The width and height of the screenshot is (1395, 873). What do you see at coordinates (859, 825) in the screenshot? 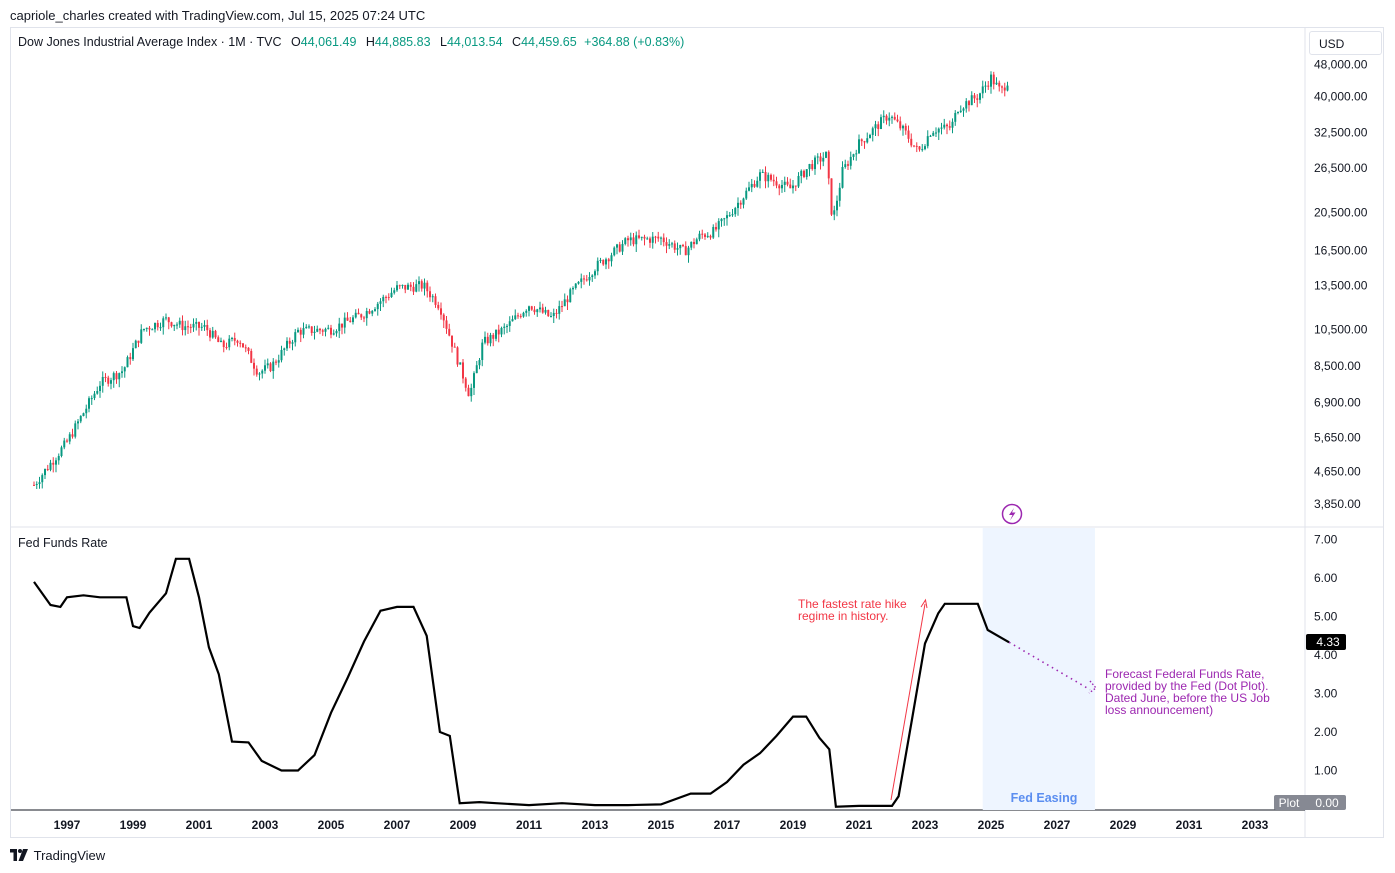
I see `time-tick-label: 2021` at bounding box center [859, 825].